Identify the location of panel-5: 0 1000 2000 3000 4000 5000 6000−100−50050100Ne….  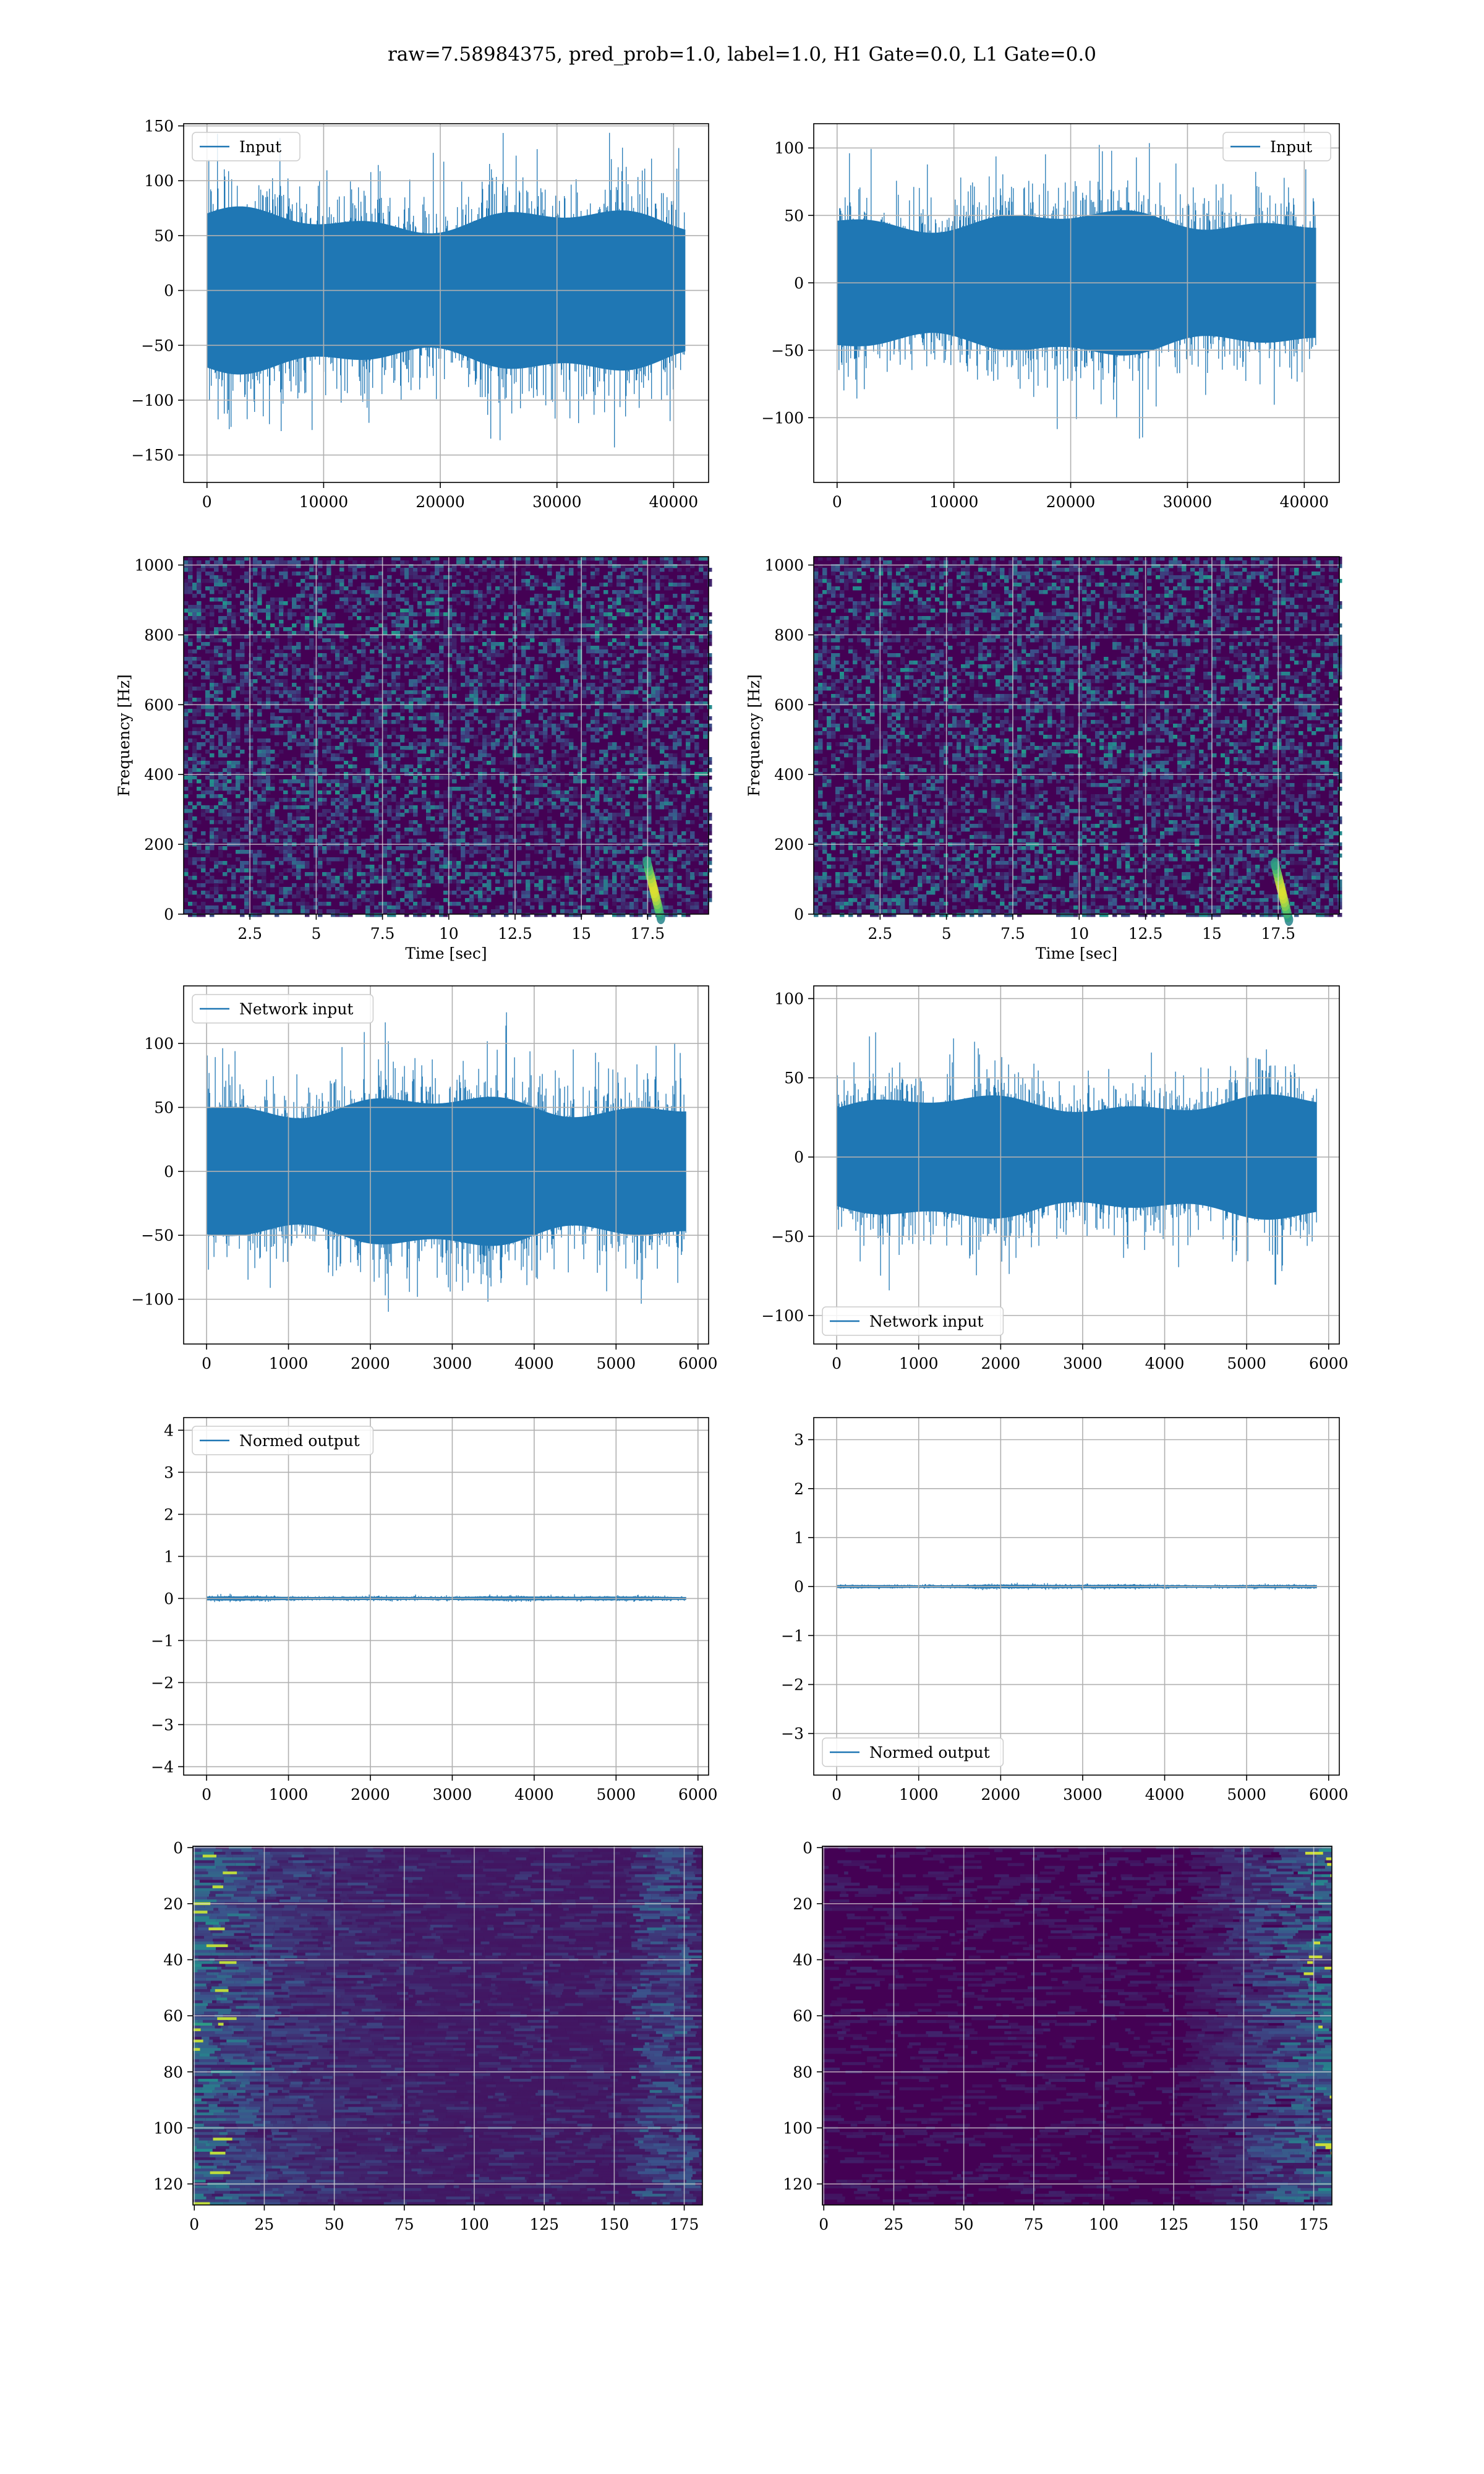
(424, 1179).